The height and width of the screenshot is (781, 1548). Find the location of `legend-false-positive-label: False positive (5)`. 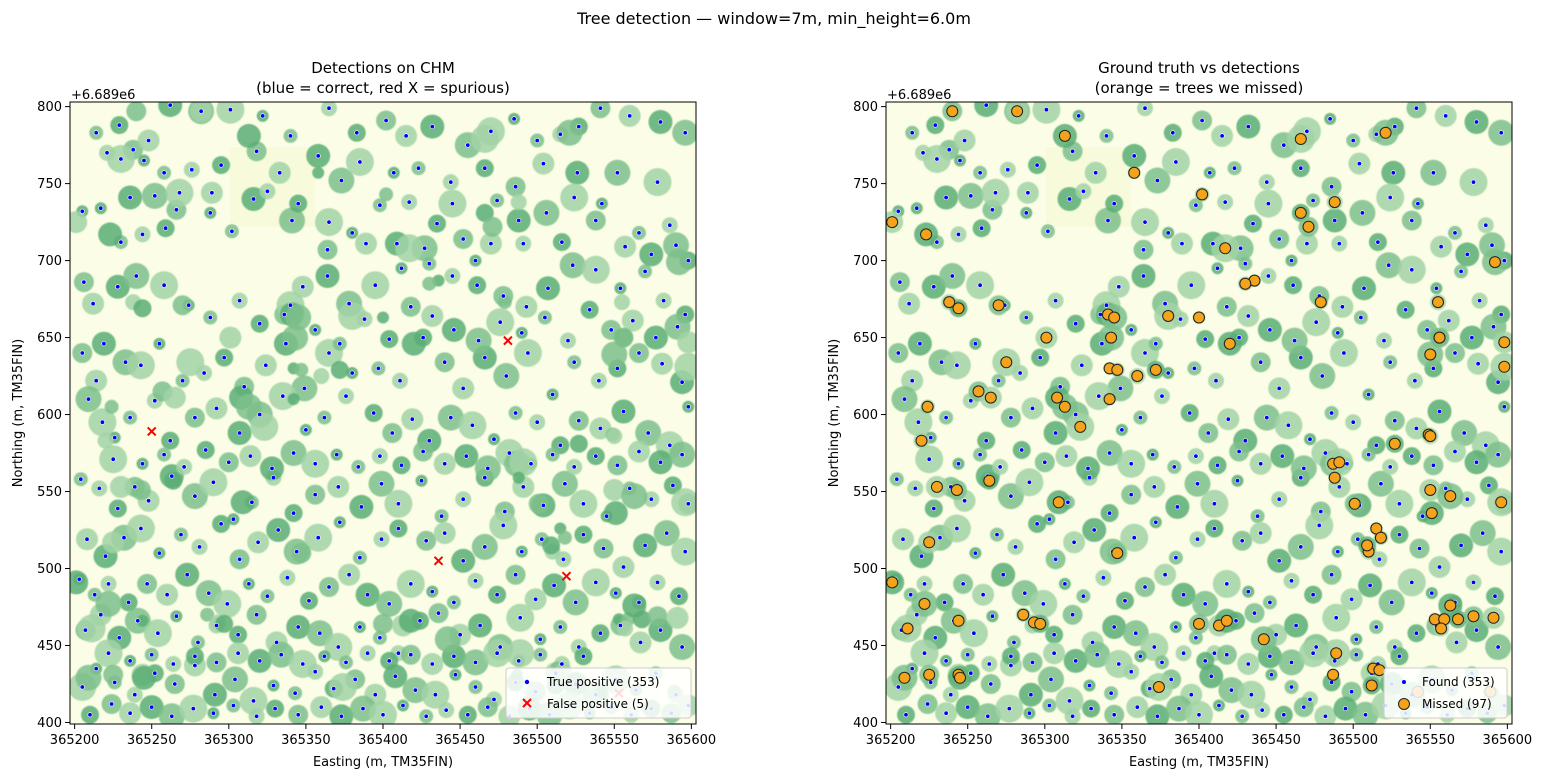

legend-false-positive-label: False positive (5) is located at coordinates (598, 704).